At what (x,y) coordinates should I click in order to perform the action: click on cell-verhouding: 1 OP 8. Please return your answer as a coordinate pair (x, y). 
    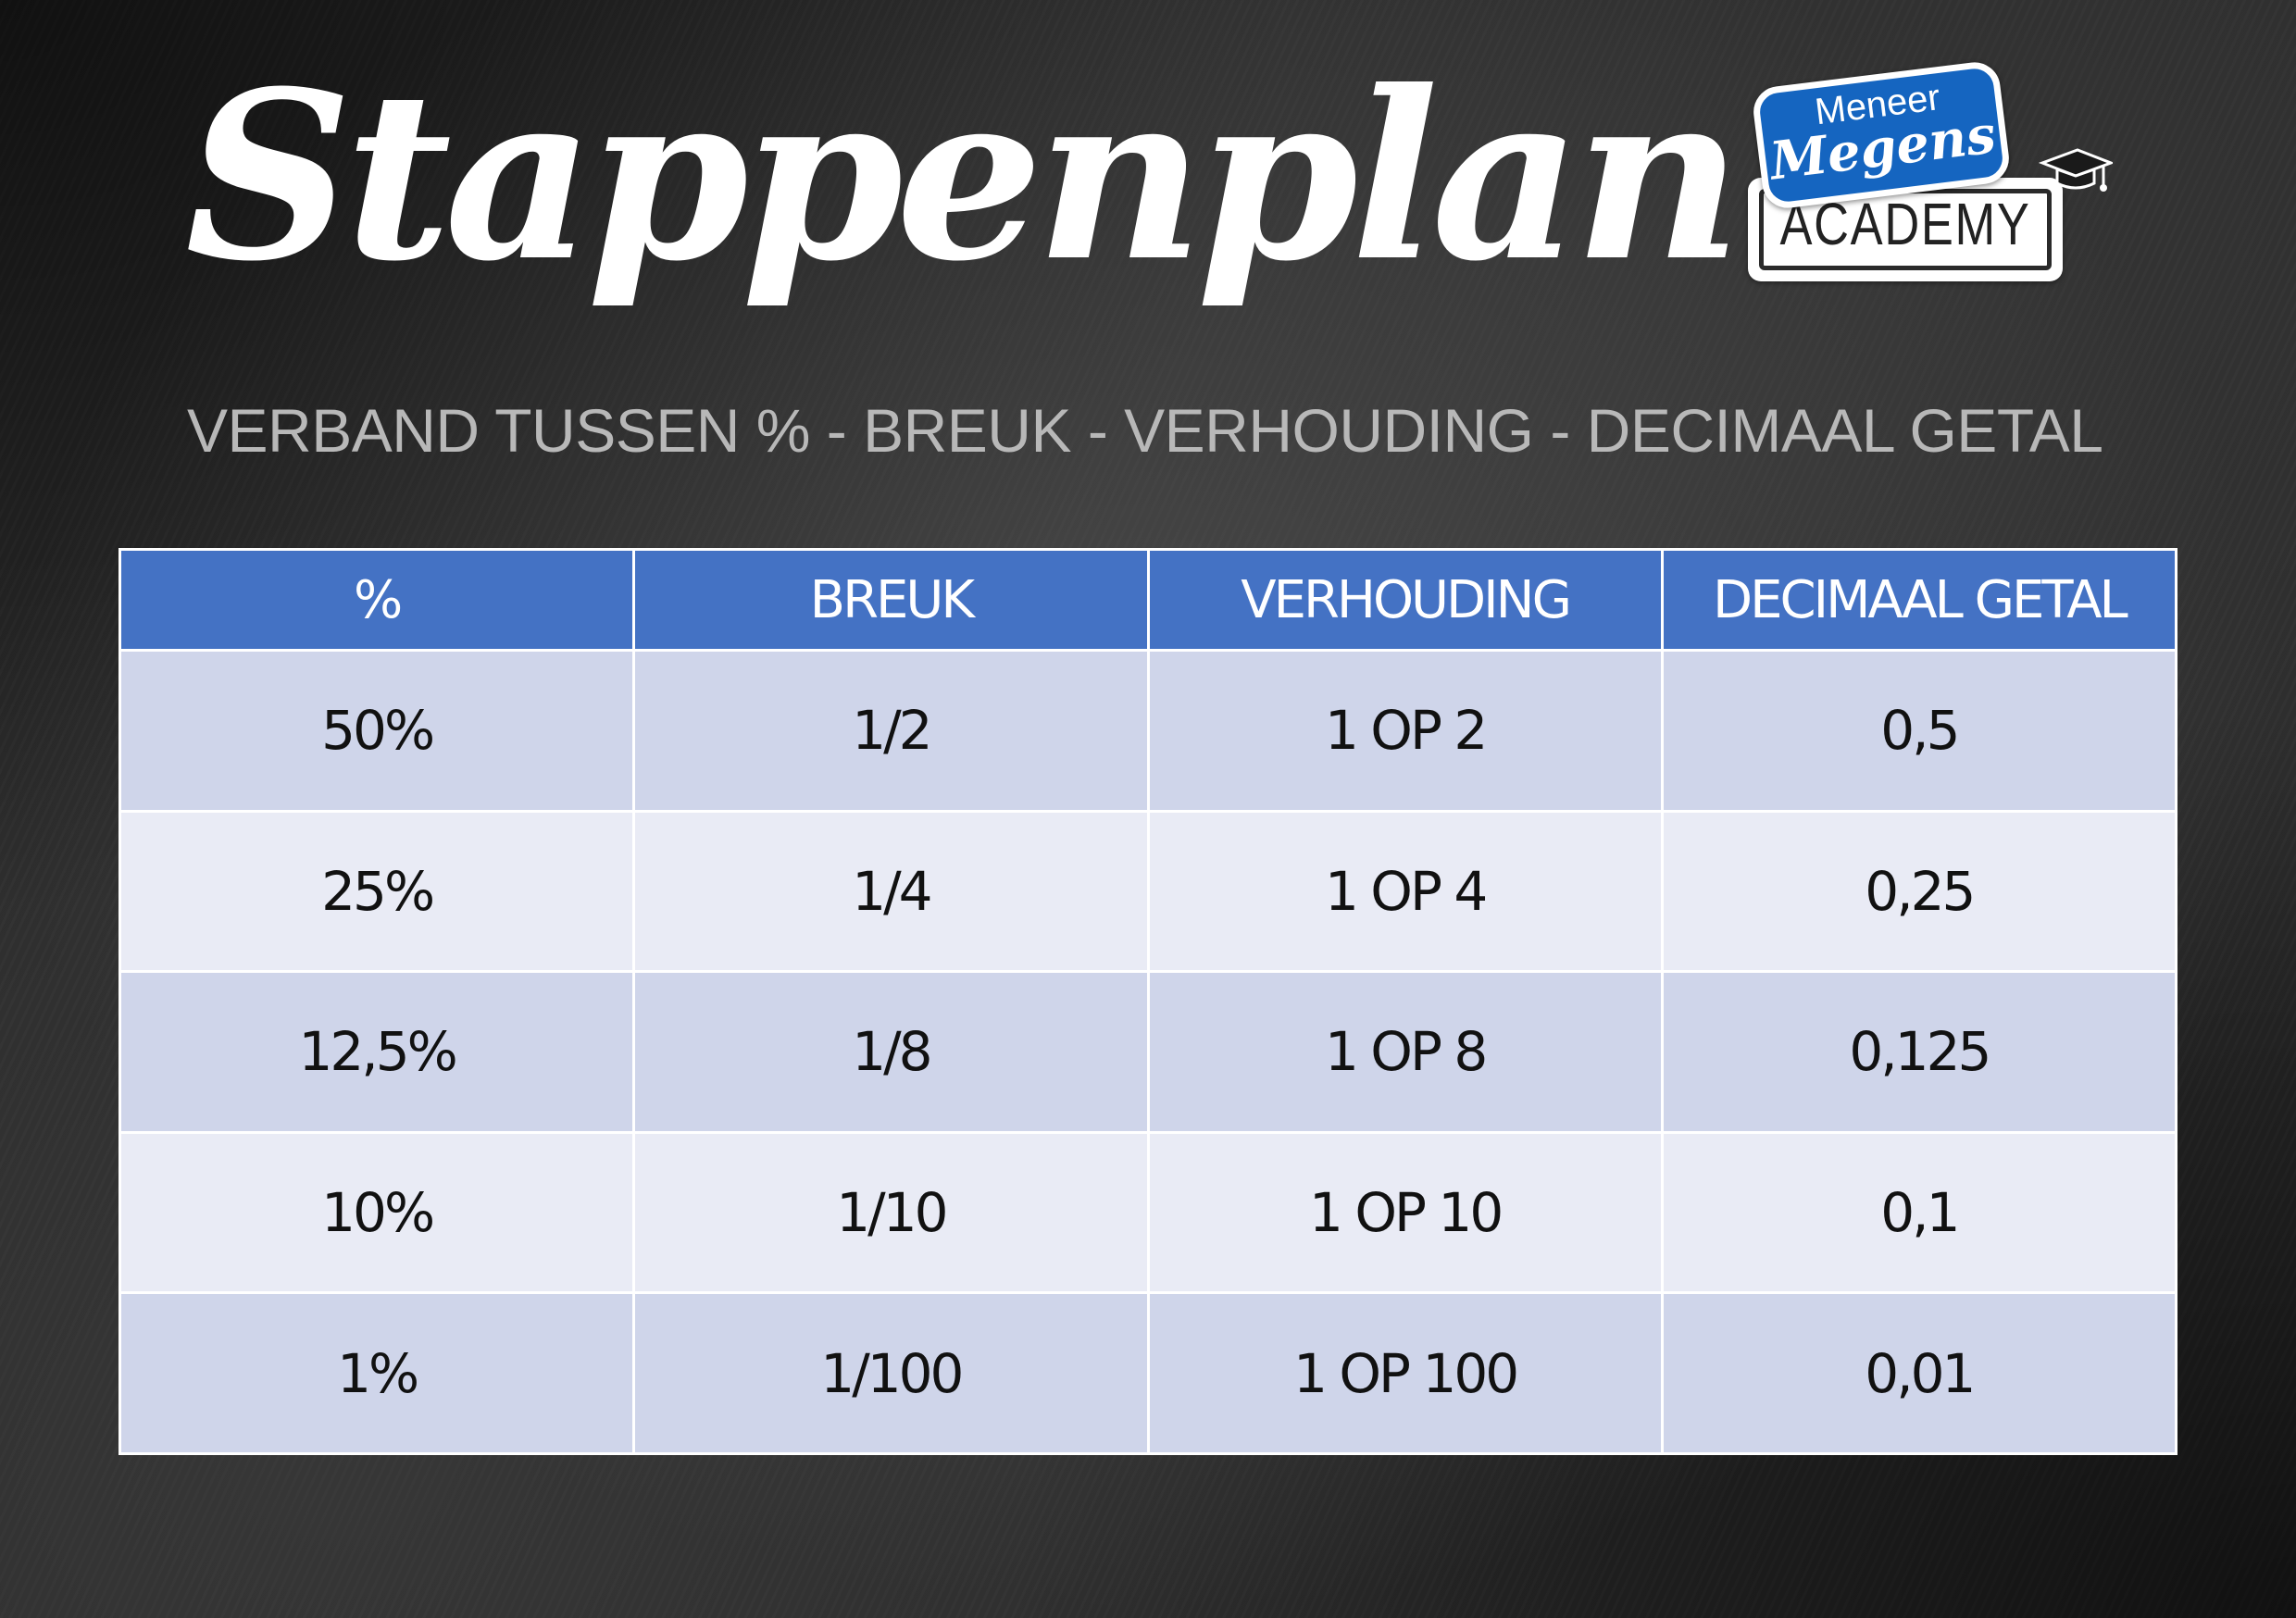
    Looking at the image, I should click on (1405, 1052).